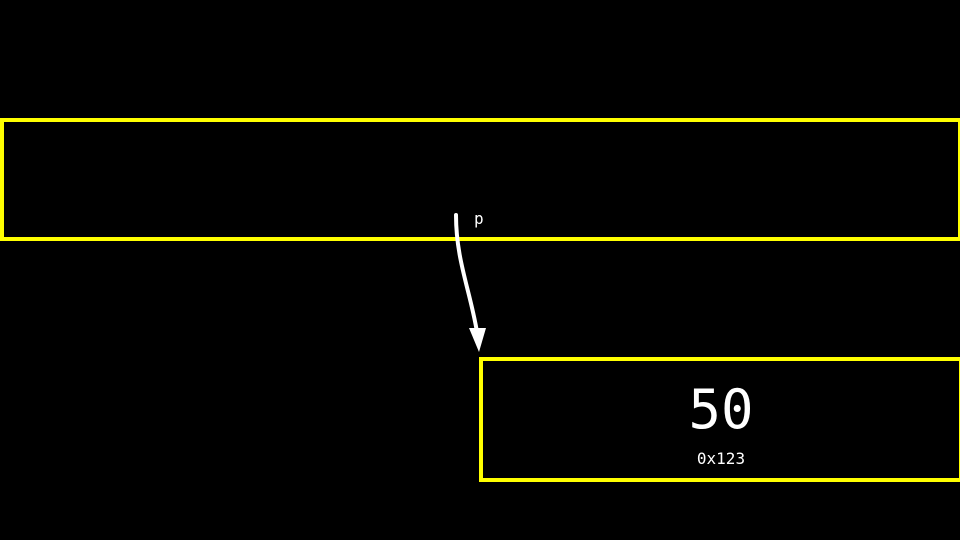  Describe the element at coordinates (721, 409) in the screenshot. I see `memory-cell-value: 50` at that location.